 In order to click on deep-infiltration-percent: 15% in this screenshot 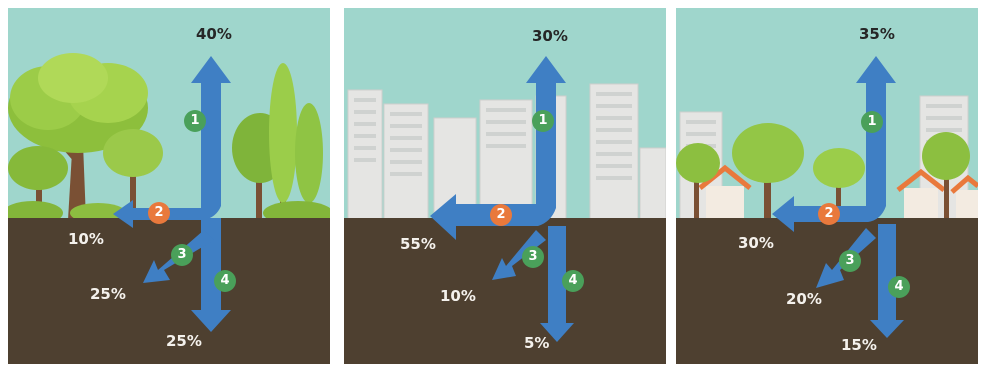, I will do `click(859, 345)`.